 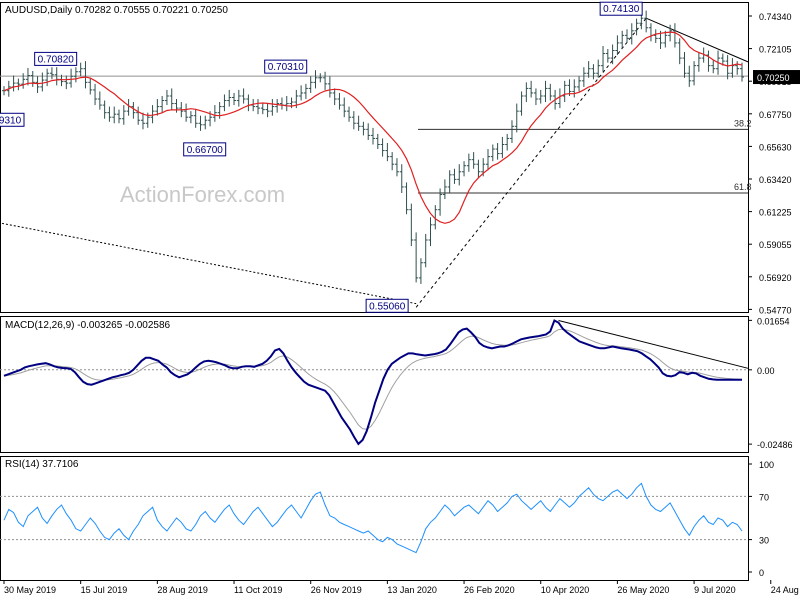 What do you see at coordinates (374, 518) in the screenshot?
I see `rsi-panel` at bounding box center [374, 518].